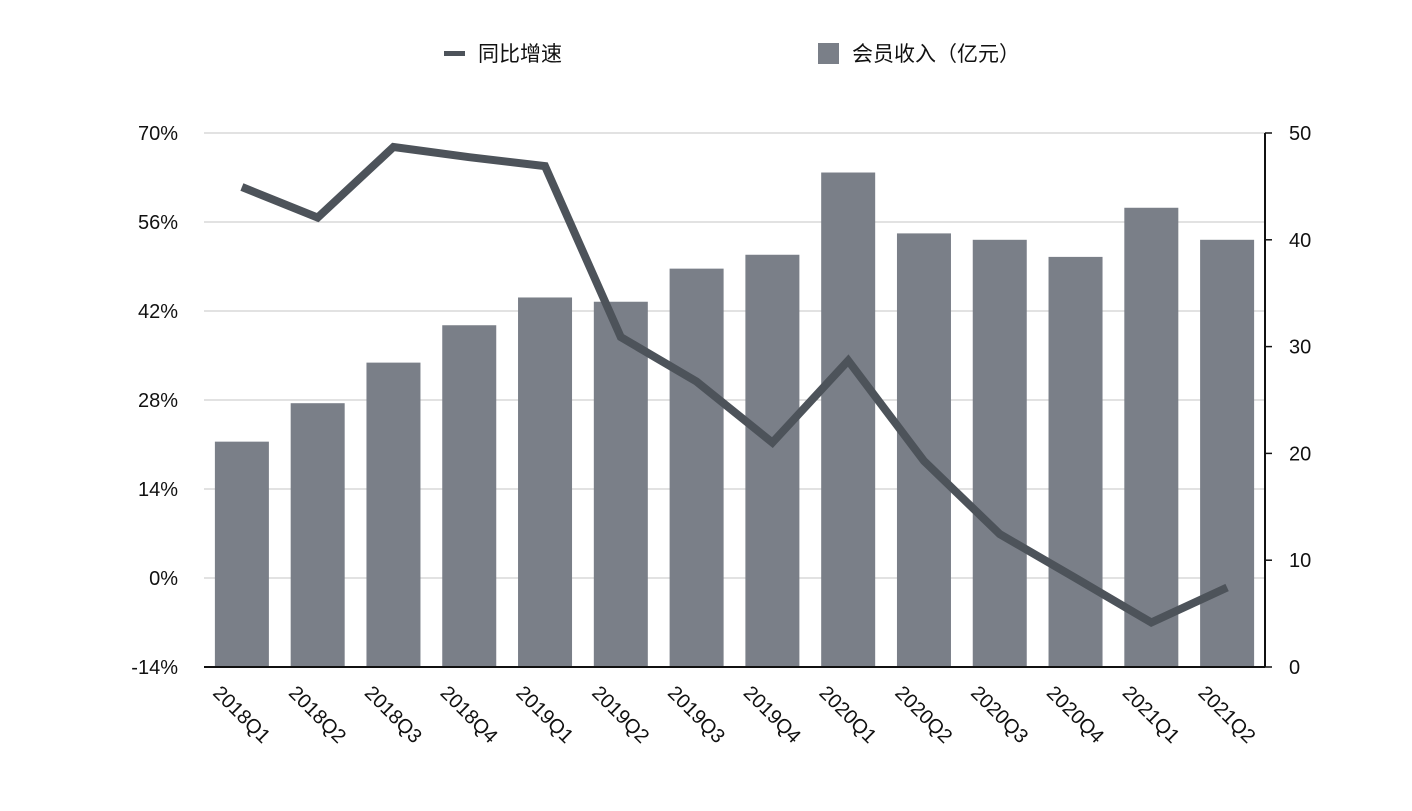 The image size is (1412, 811). Describe the element at coordinates (469, 715) in the screenshot. I see `x-tick-label: 2018Q4` at that location.